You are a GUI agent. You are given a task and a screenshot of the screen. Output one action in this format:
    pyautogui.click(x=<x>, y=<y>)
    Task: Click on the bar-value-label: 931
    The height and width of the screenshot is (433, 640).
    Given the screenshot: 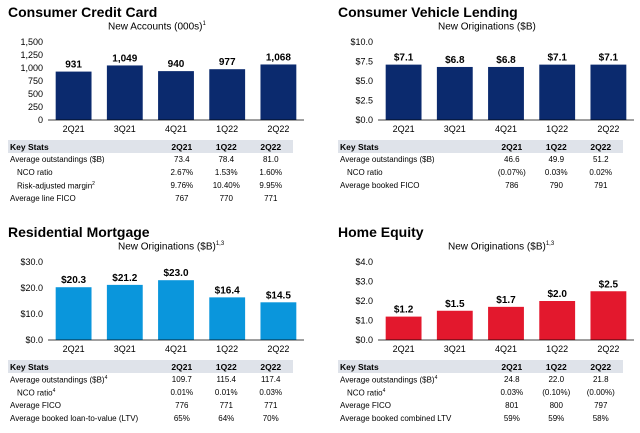 What is the action you would take?
    pyautogui.click(x=73, y=65)
    